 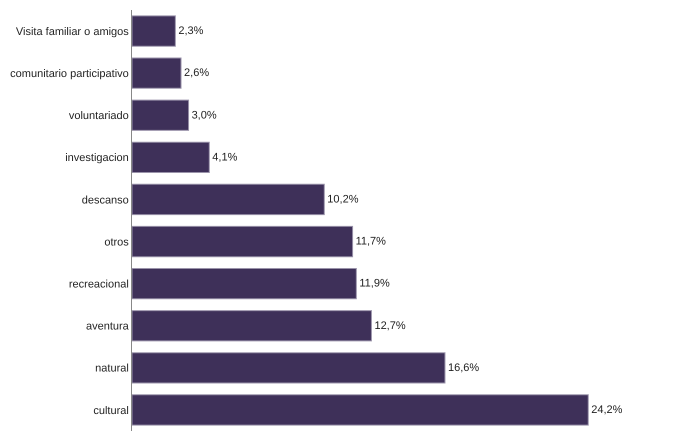 What do you see at coordinates (117, 242) in the screenshot?
I see `y-tick-label: otros` at bounding box center [117, 242].